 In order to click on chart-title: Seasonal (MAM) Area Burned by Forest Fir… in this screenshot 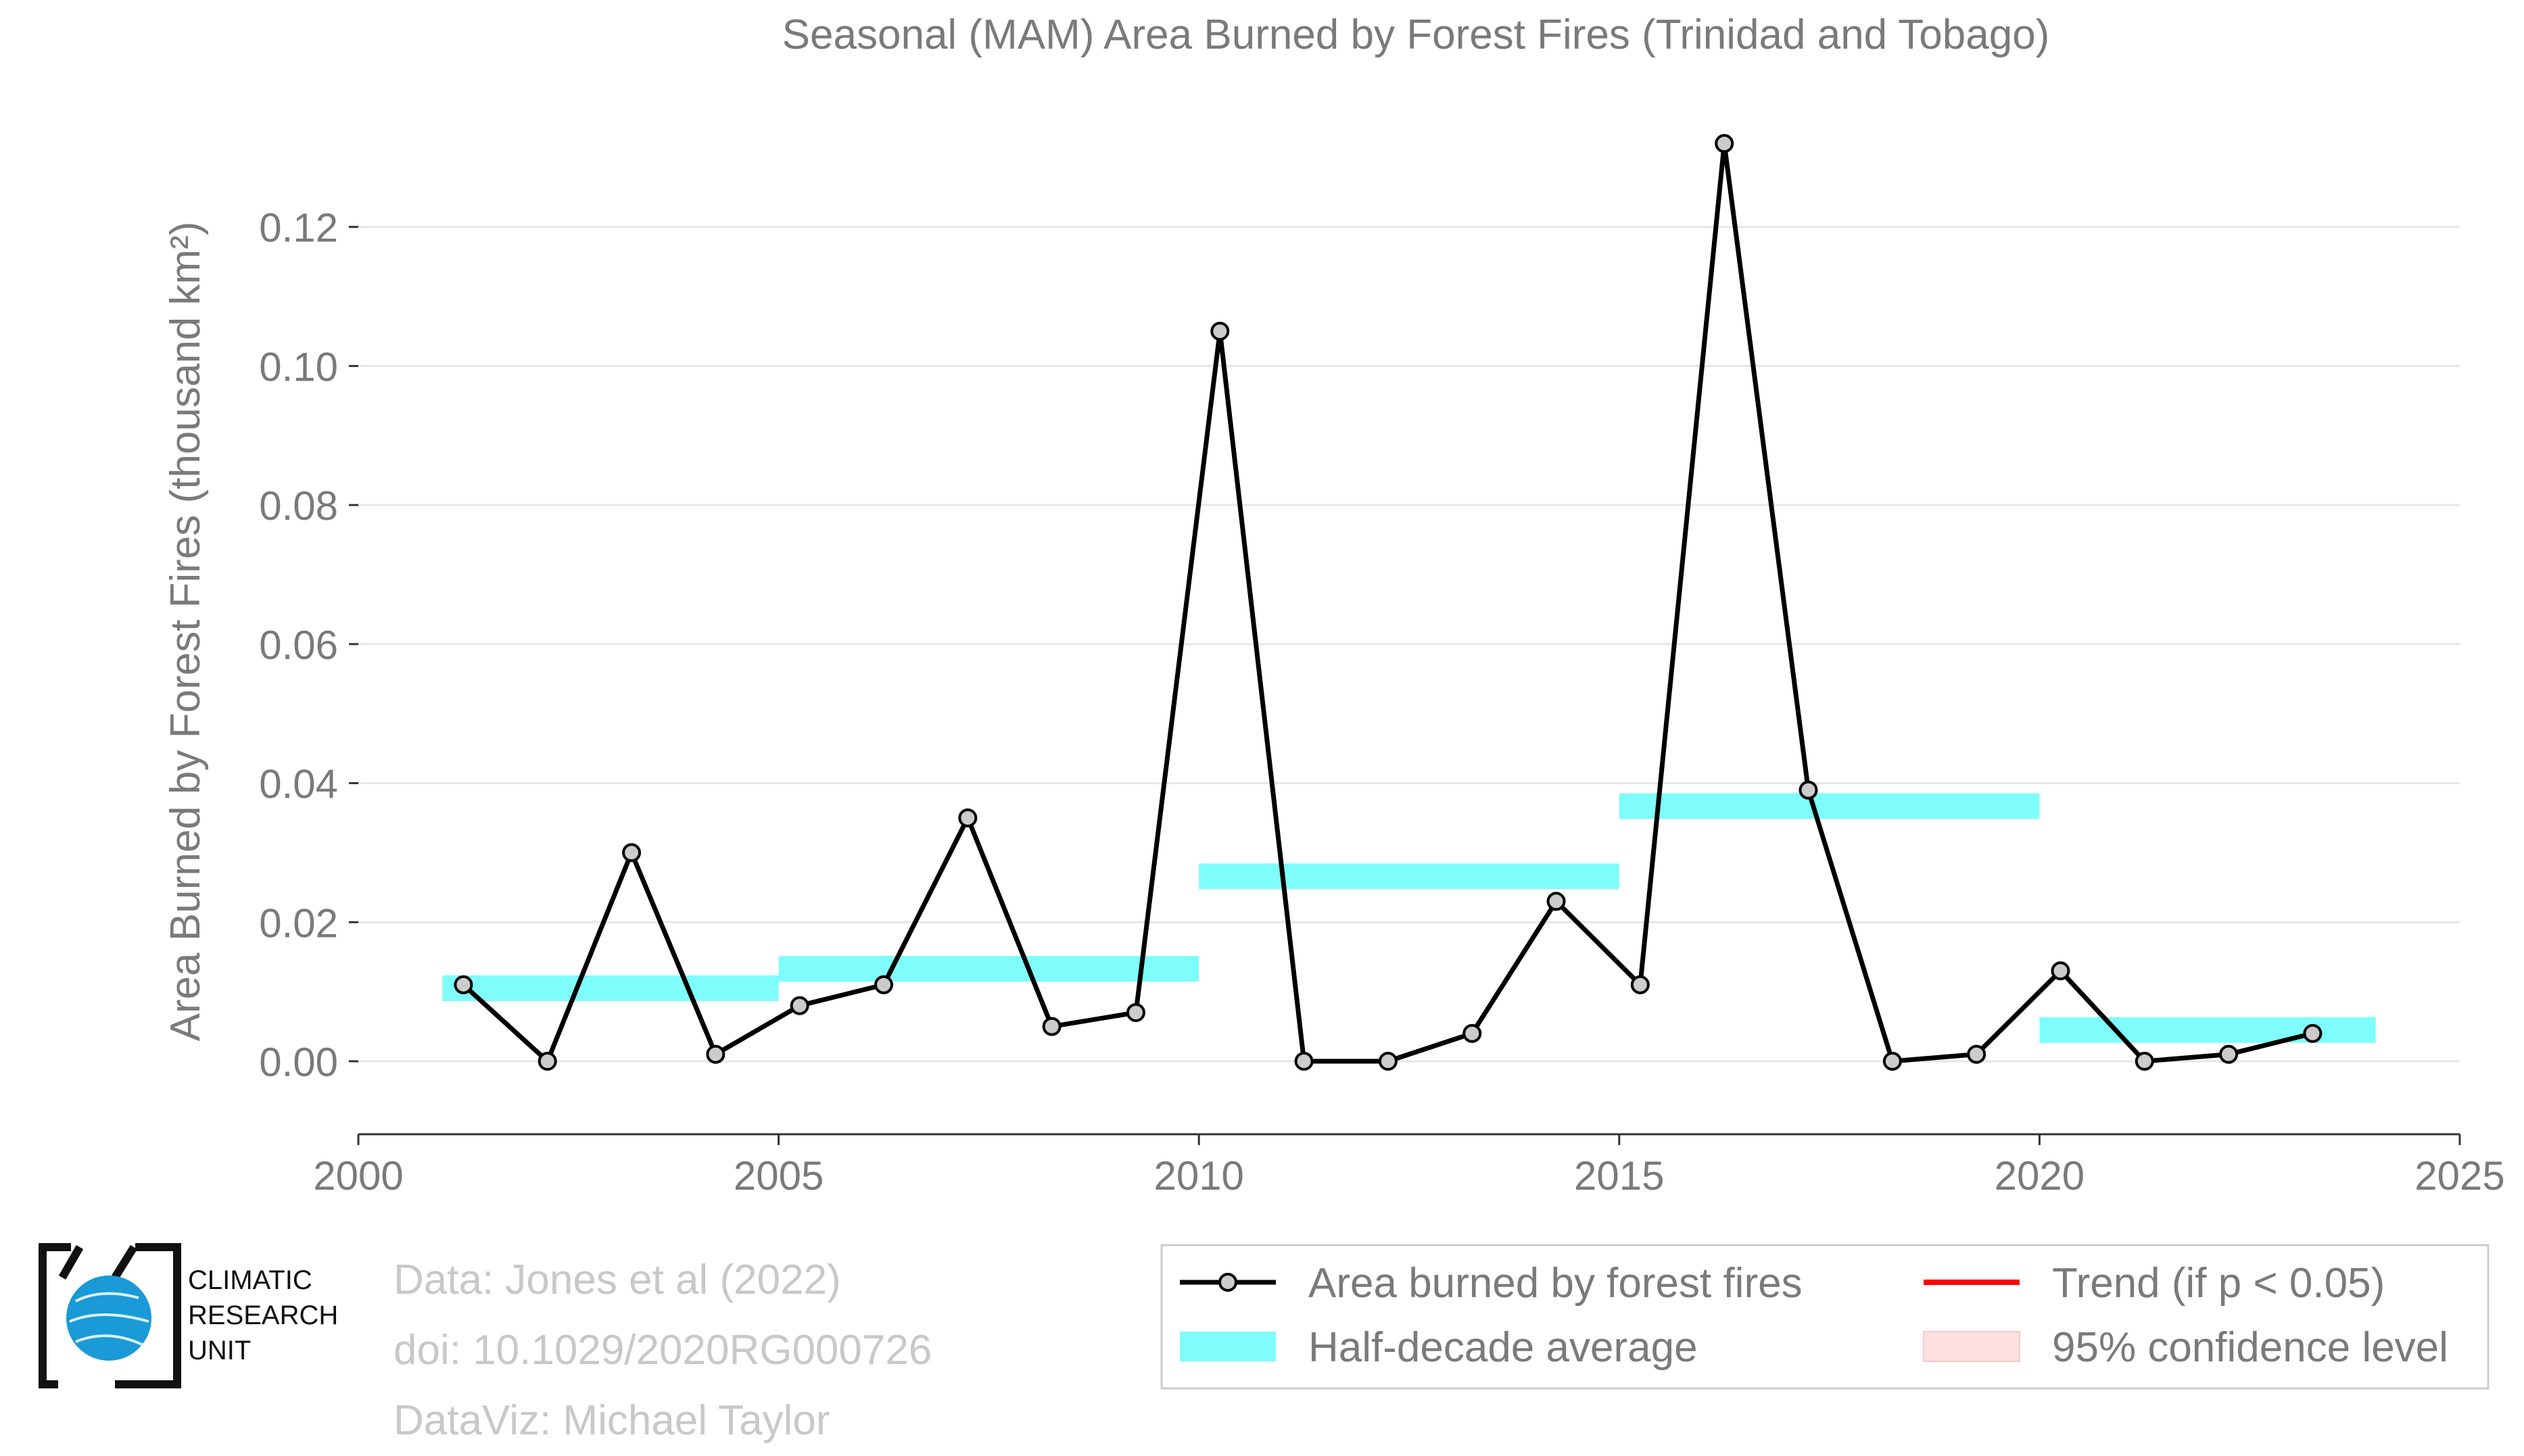, I will do `click(1416, 34)`.